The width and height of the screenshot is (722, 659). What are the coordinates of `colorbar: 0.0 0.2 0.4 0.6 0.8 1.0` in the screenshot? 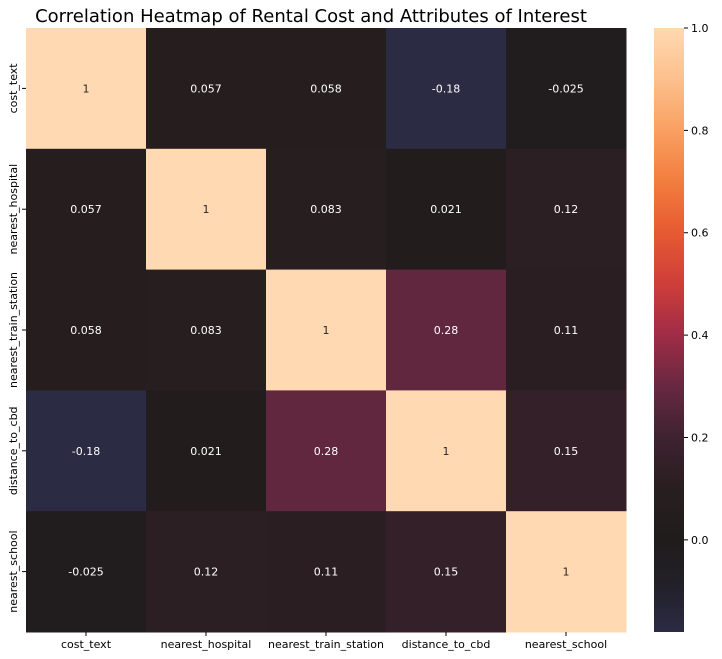 It's located at (681, 327).